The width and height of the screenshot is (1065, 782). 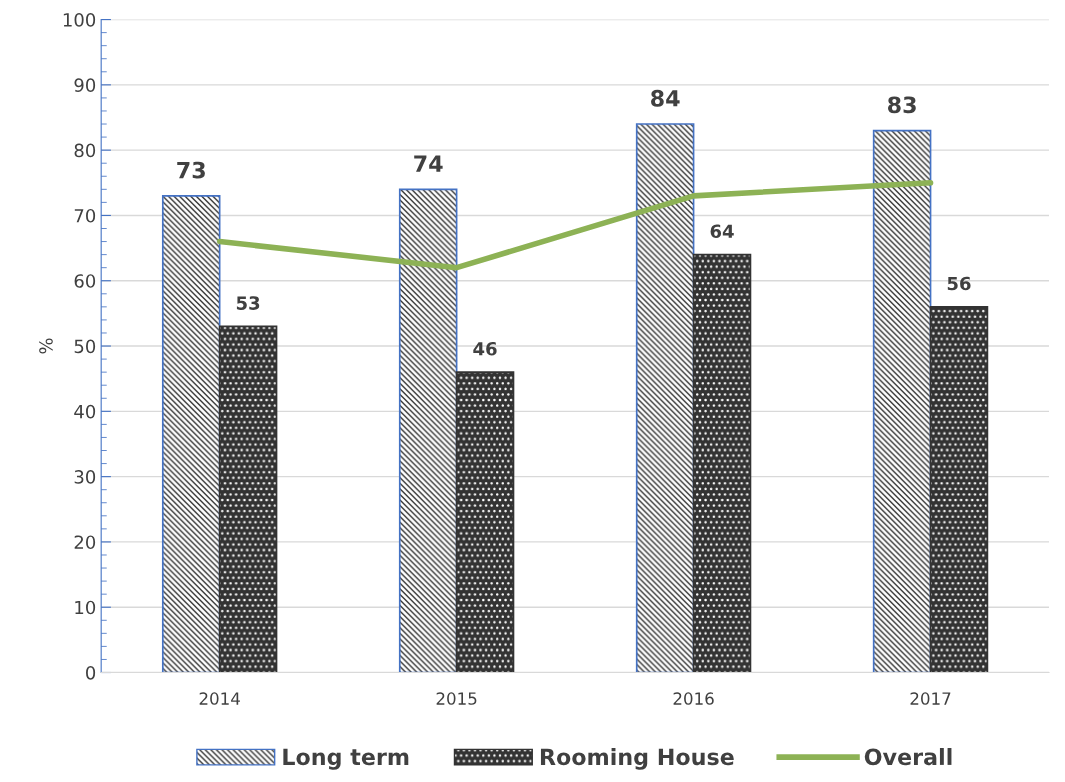 What do you see at coordinates (85, 85) in the screenshot?
I see `y-tick-label: 90` at bounding box center [85, 85].